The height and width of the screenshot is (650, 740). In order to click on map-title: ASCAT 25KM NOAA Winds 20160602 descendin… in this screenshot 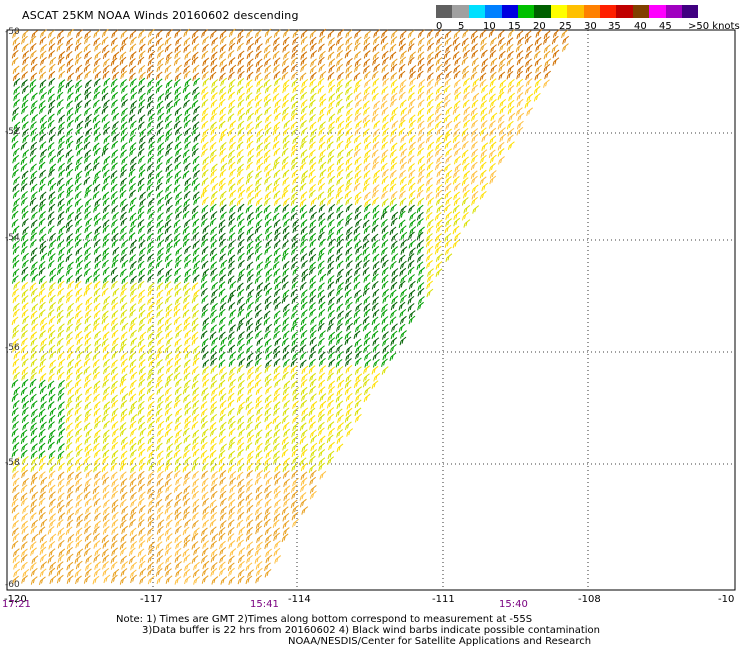, I will do `click(160, 15)`.